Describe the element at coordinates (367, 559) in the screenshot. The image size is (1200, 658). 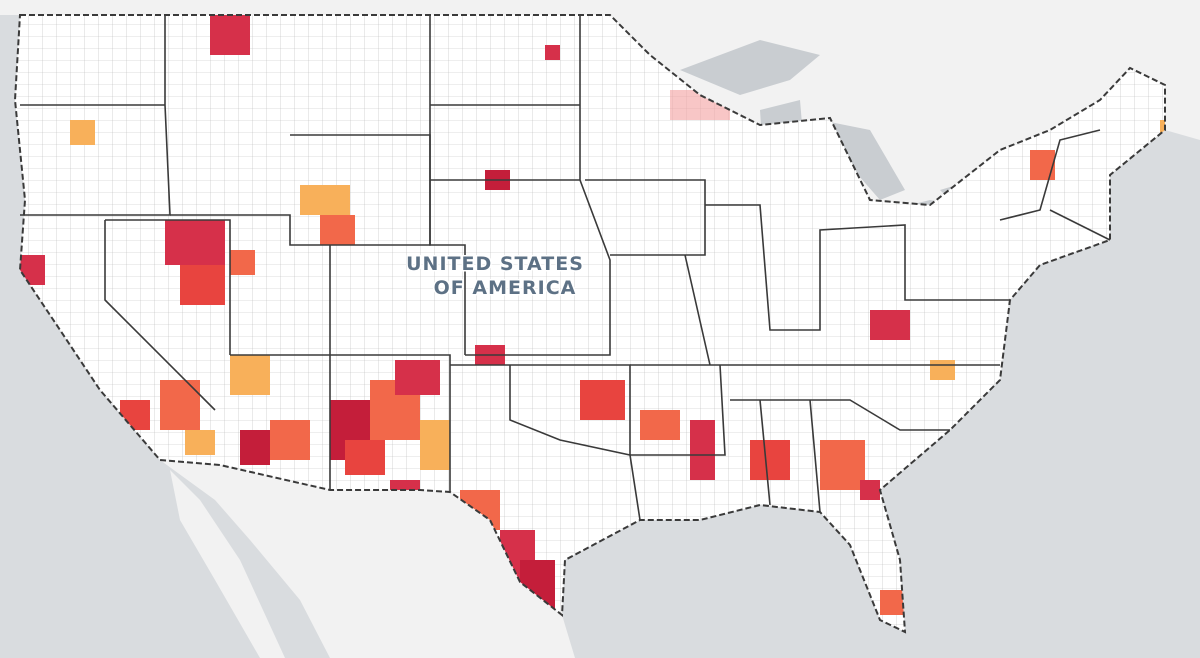
I see `mexico` at that location.